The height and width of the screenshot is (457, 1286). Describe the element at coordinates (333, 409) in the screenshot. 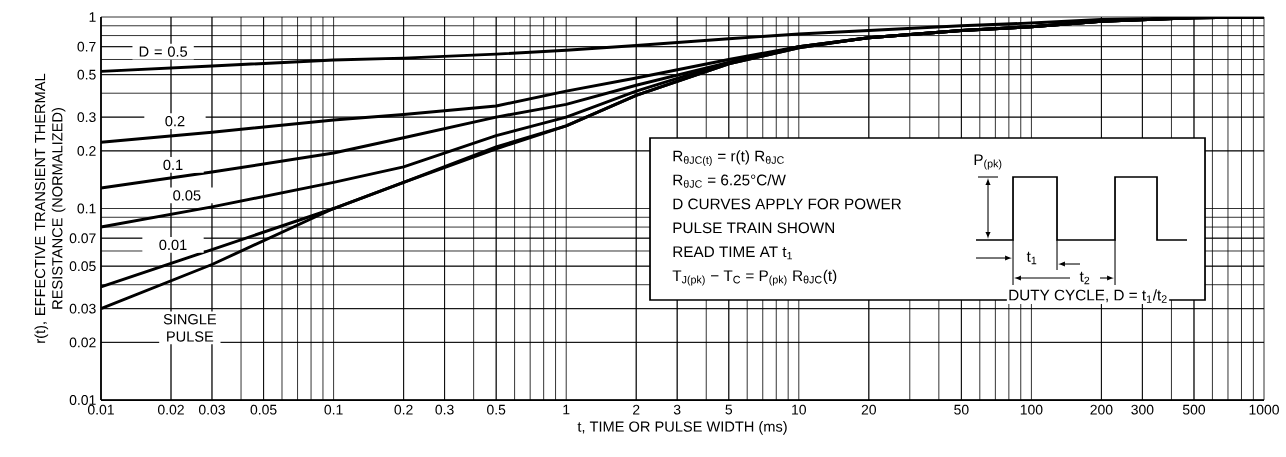

I see `x-tick-label: 0.1` at that location.